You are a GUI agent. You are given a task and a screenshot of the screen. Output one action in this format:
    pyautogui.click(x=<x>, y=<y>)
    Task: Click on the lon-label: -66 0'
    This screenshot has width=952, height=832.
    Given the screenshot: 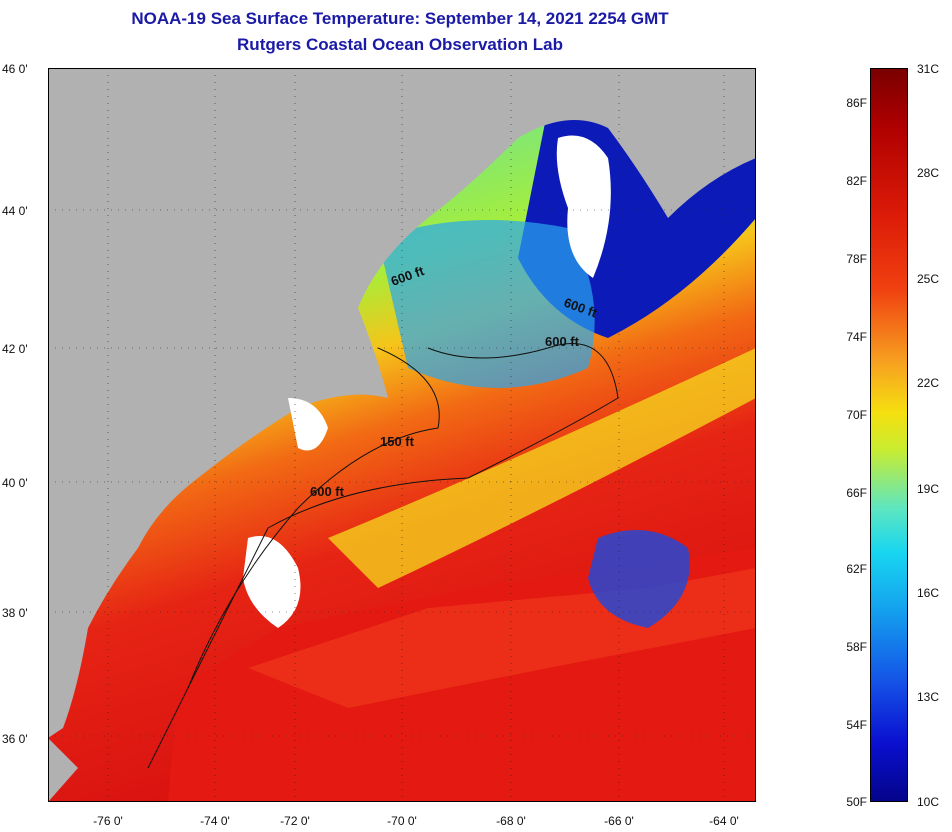 What is the action you would take?
    pyautogui.click(x=619, y=821)
    